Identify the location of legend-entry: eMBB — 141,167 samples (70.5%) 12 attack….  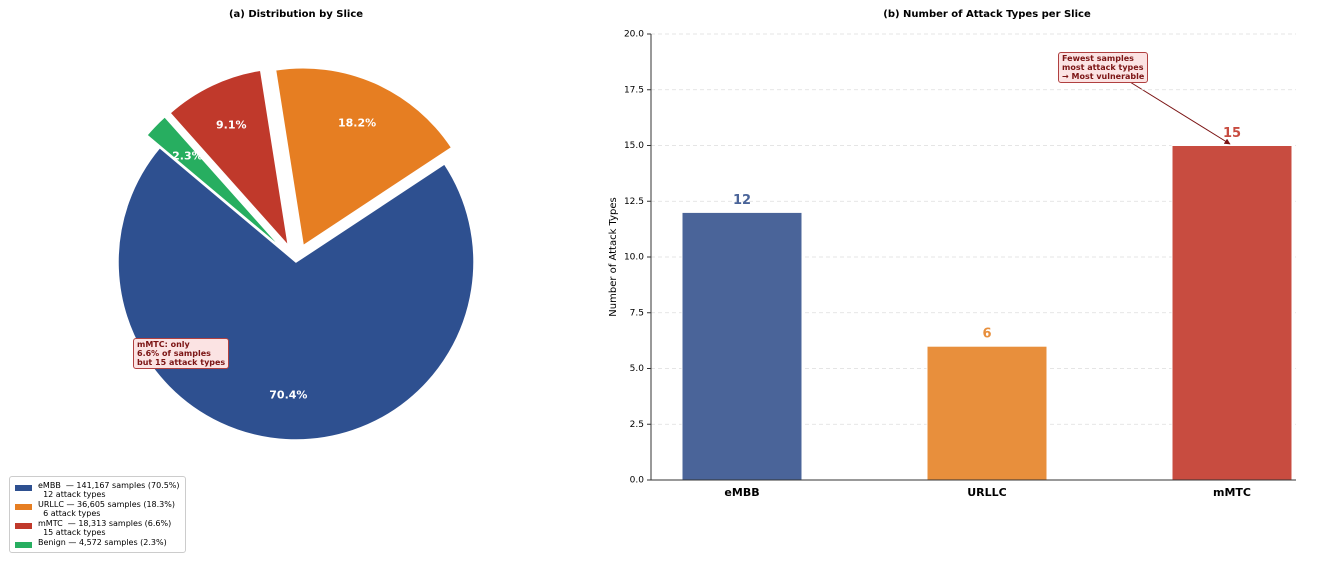
(97, 490).